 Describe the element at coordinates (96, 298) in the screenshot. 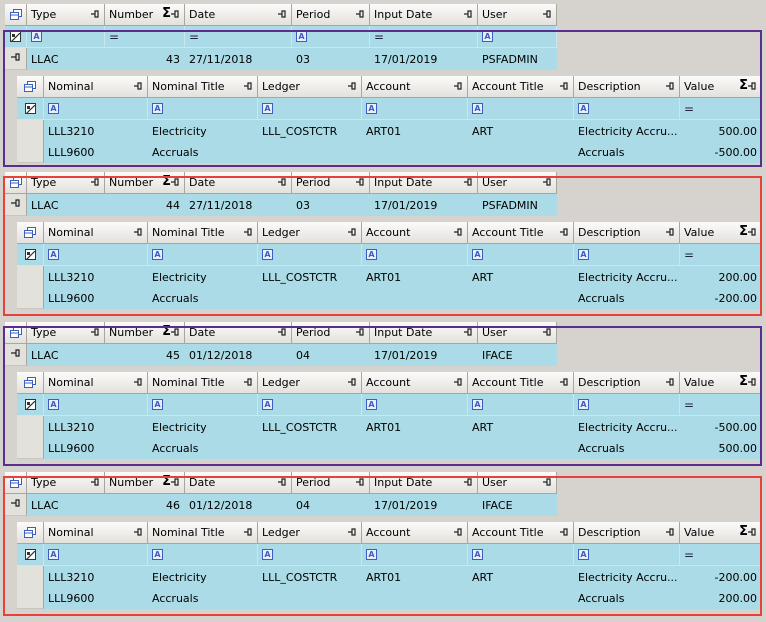

I see `detail-cell-nominal: LLL9600` at that location.